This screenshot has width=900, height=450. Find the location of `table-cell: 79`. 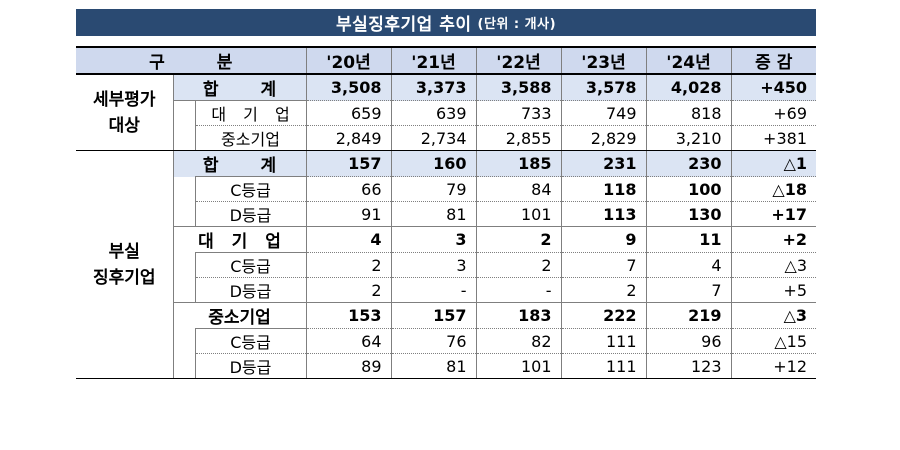

table-cell: 79 is located at coordinates (433, 189).